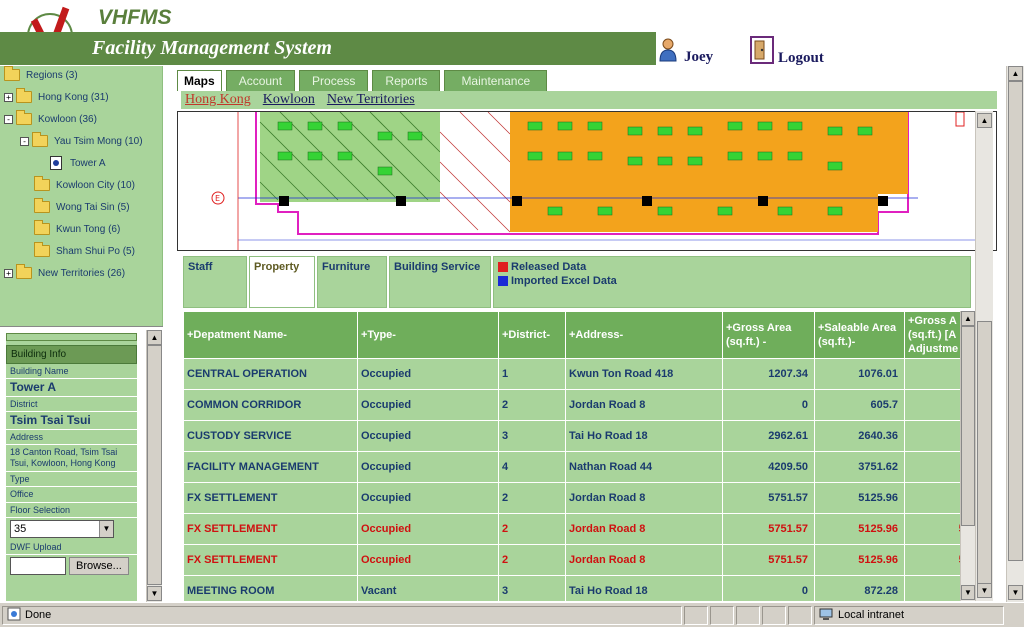  I want to click on cell-saleable-area: 1076.01, so click(859, 374).